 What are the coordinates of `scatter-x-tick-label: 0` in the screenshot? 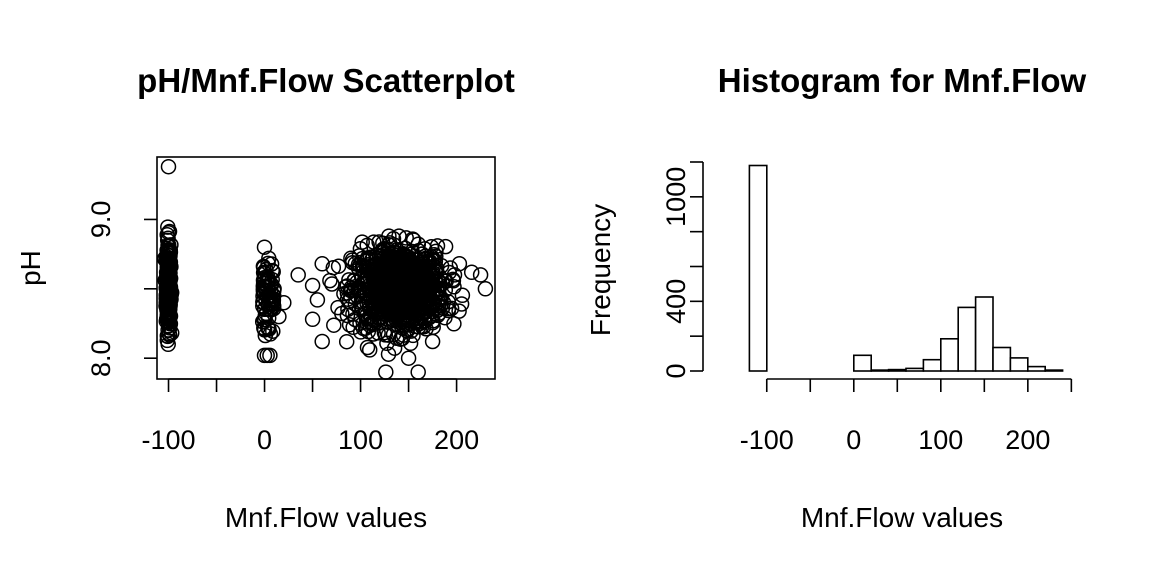 It's located at (264, 440).